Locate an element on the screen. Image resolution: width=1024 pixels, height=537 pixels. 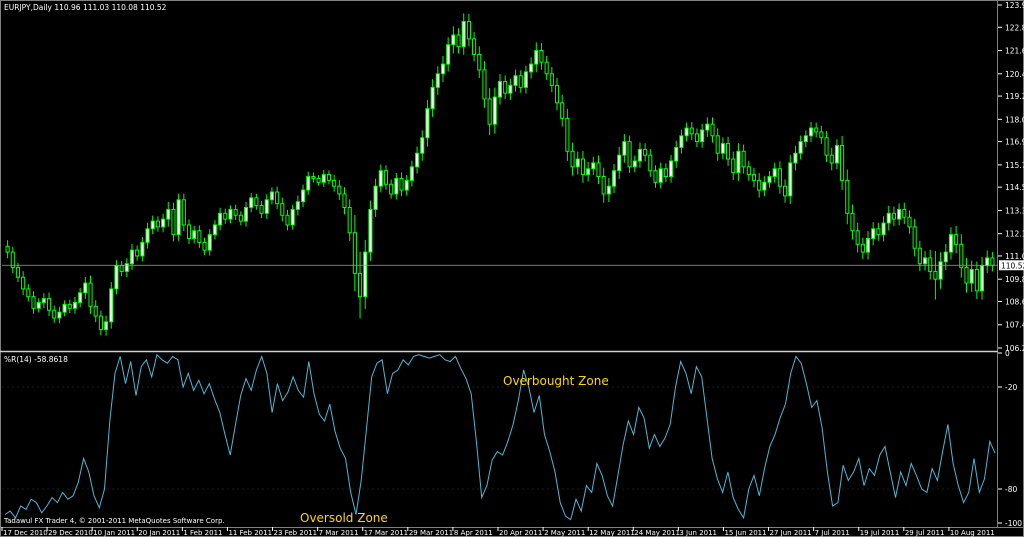
indicator-tick-label: -80 is located at coordinates (1011, 489).